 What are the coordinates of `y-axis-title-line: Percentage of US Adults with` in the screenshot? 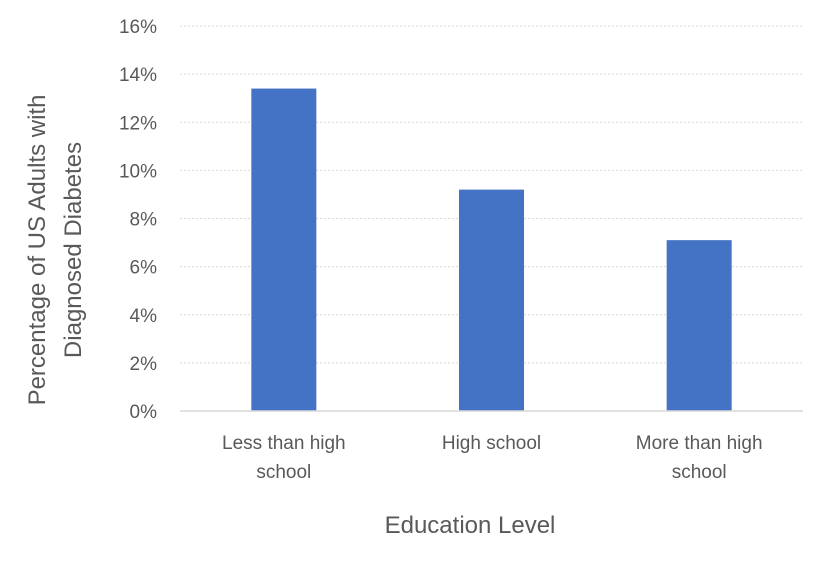 It's located at (37, 250).